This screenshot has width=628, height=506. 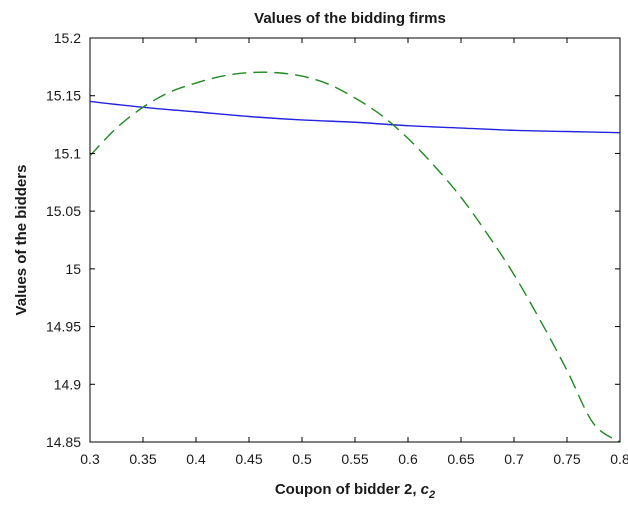 I want to click on x-tick-label: 0.55, so click(x=354, y=459).